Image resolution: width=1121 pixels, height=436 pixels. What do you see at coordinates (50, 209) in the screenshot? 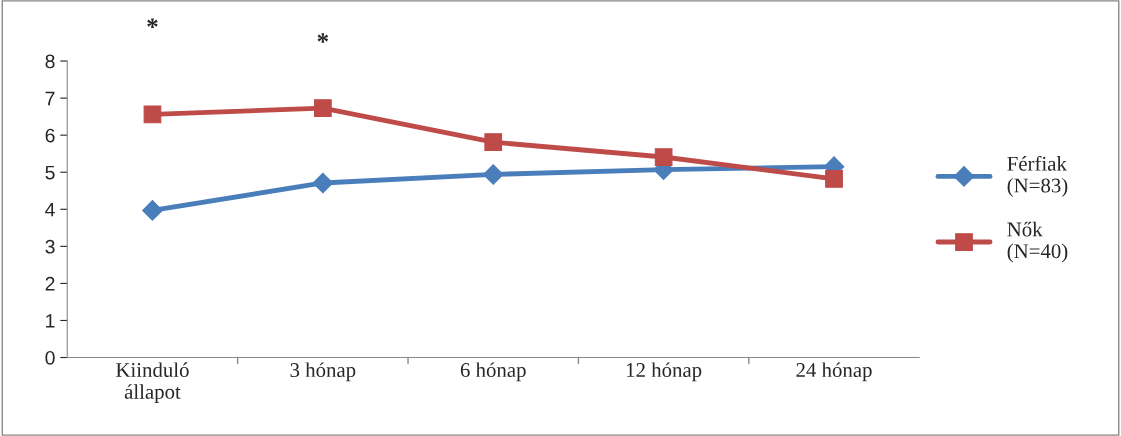
I see `y-tick-label: 4` at bounding box center [50, 209].